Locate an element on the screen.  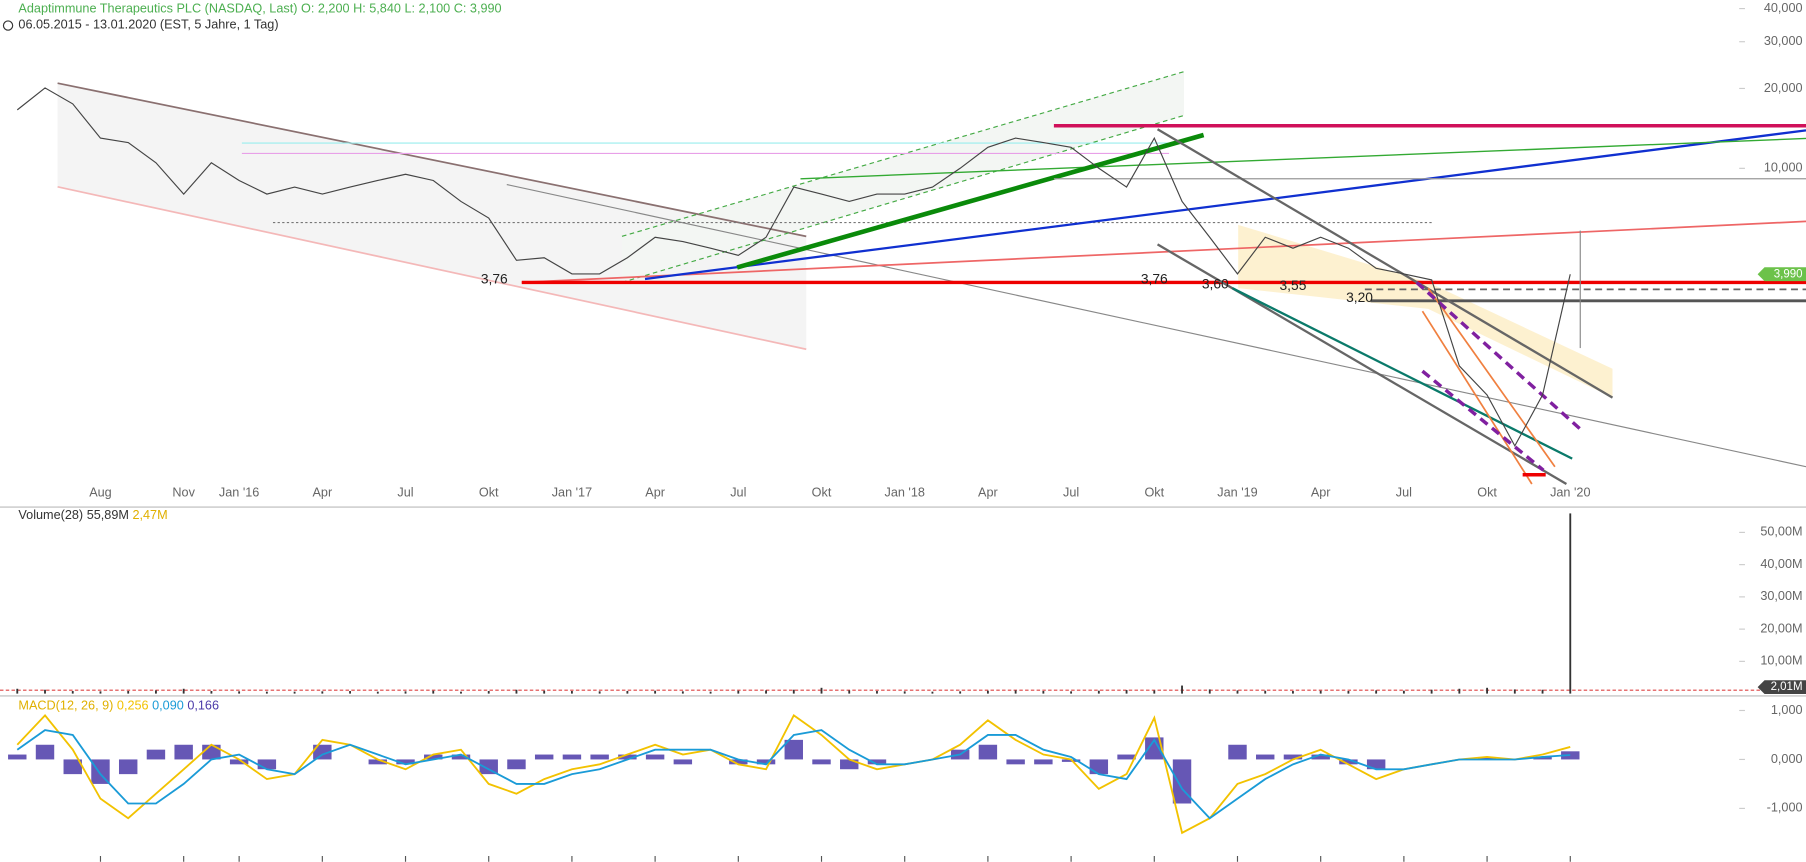
x-tick-label: Apr is located at coordinates (988, 493).